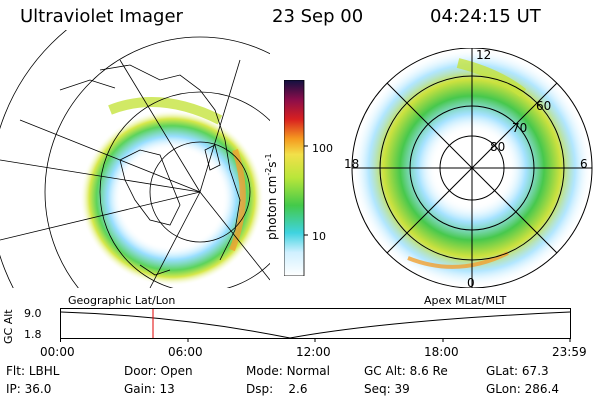  Describe the element at coordinates (322, 148) in the screenshot. I see `colorbar-tick-100: 100` at that location.